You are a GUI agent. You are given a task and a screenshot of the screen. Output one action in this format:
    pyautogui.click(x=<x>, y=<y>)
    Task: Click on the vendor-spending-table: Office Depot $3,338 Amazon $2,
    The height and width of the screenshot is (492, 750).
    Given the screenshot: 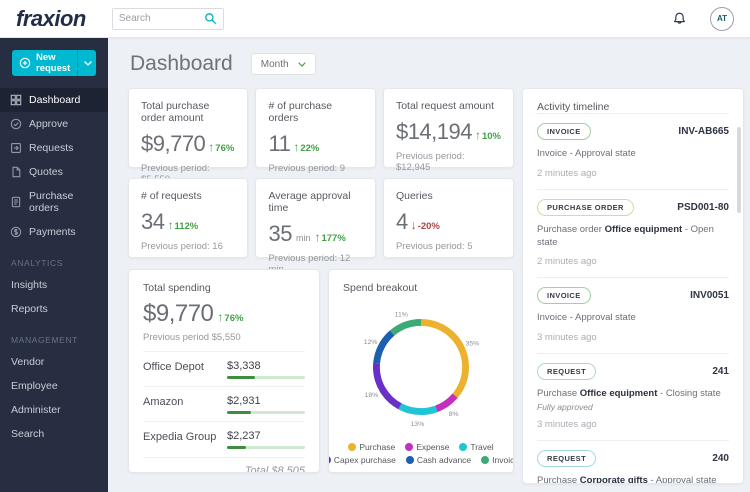 What is the action you would take?
    pyautogui.click(x=224, y=403)
    